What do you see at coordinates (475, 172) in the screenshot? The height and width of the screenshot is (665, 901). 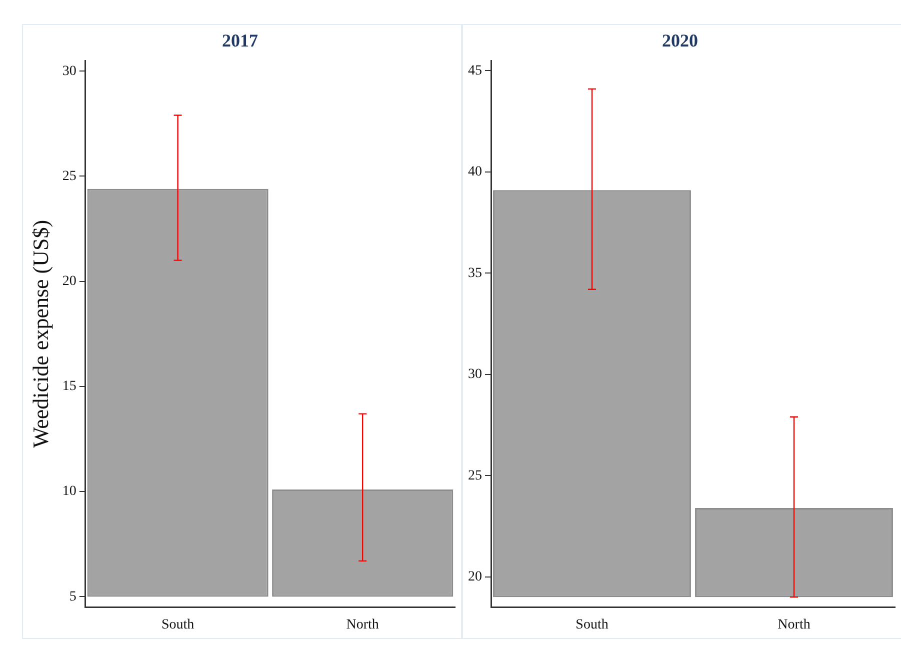 I see `y-tick-label: 40` at bounding box center [475, 172].